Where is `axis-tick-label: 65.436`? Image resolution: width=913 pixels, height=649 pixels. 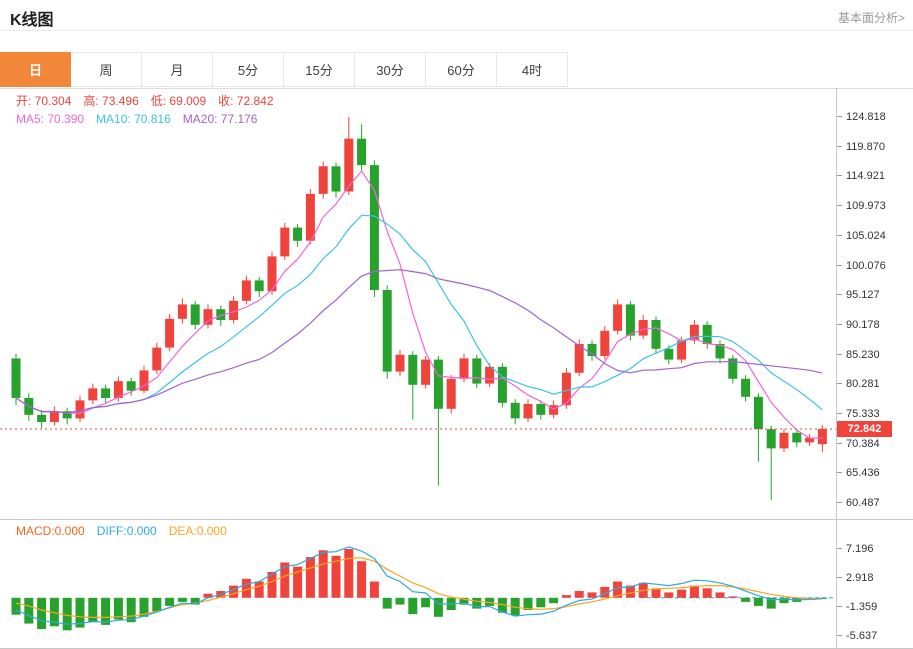 axis-tick-label: 65.436 is located at coordinates (858, 473).